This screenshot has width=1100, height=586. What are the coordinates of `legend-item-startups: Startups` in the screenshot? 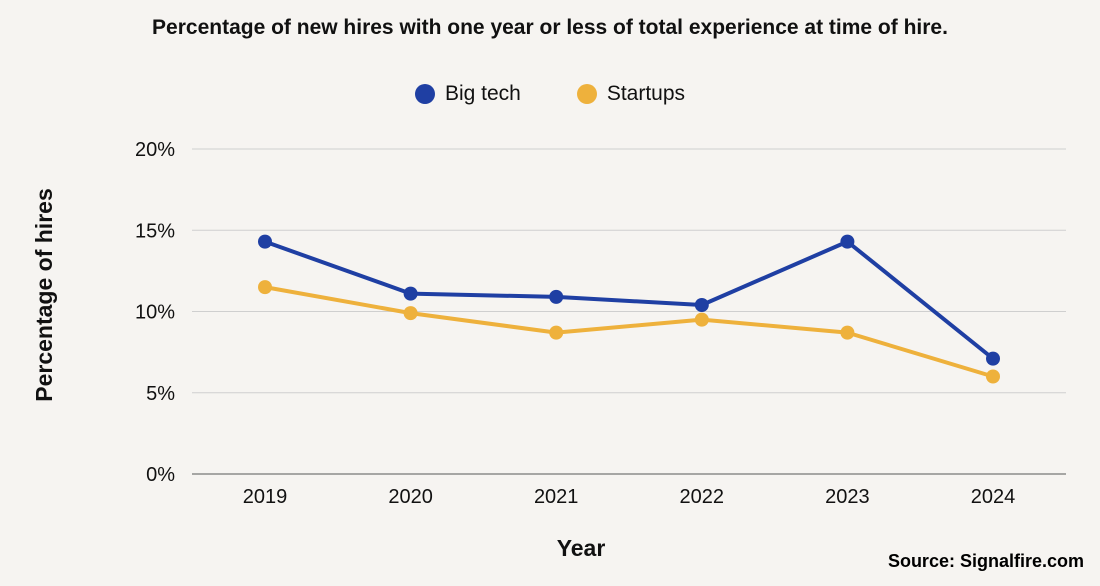 It's located at (631, 94).